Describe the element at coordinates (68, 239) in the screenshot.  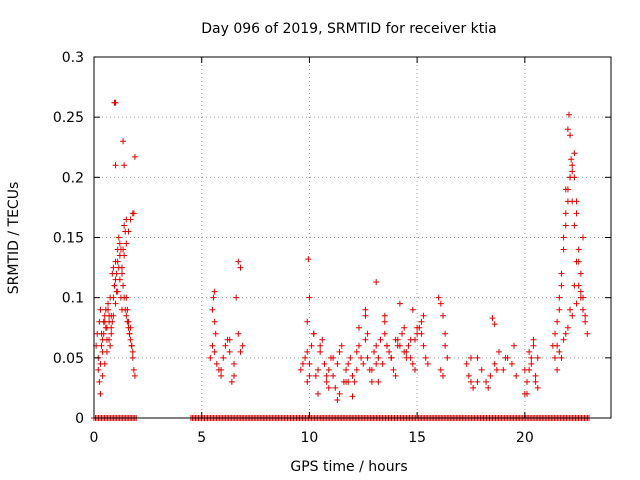
I see `y-tick-label: 0.15` at that location.